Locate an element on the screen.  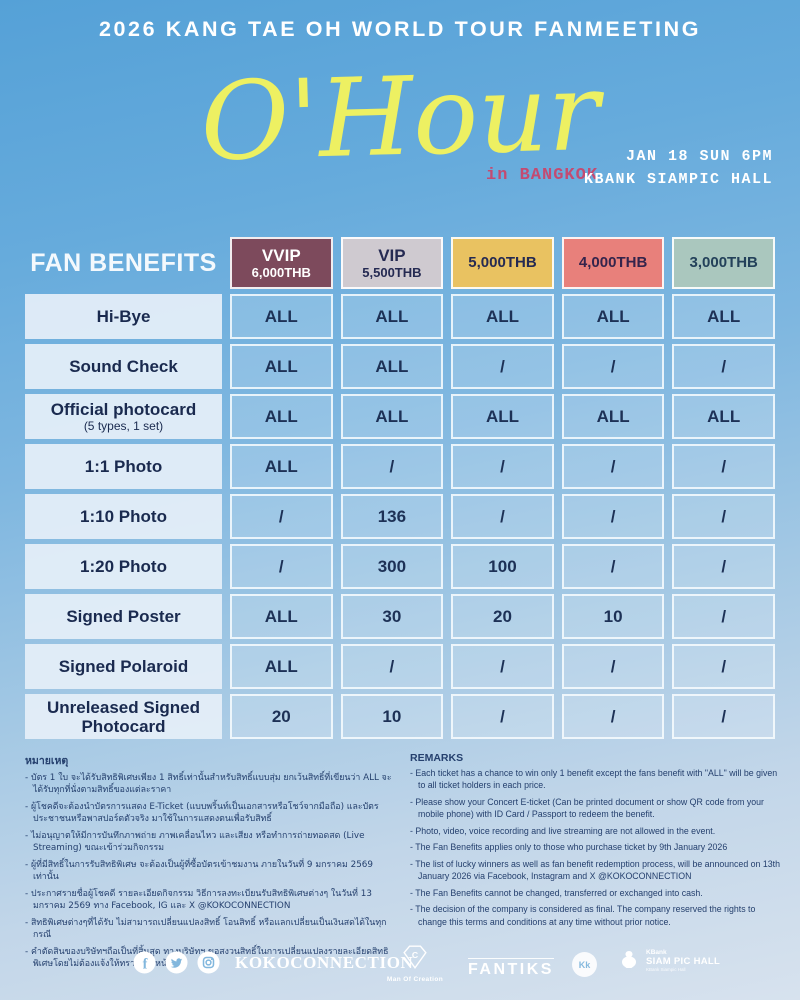
partner-kk-logo: Kk is located at coordinates (584, 964).